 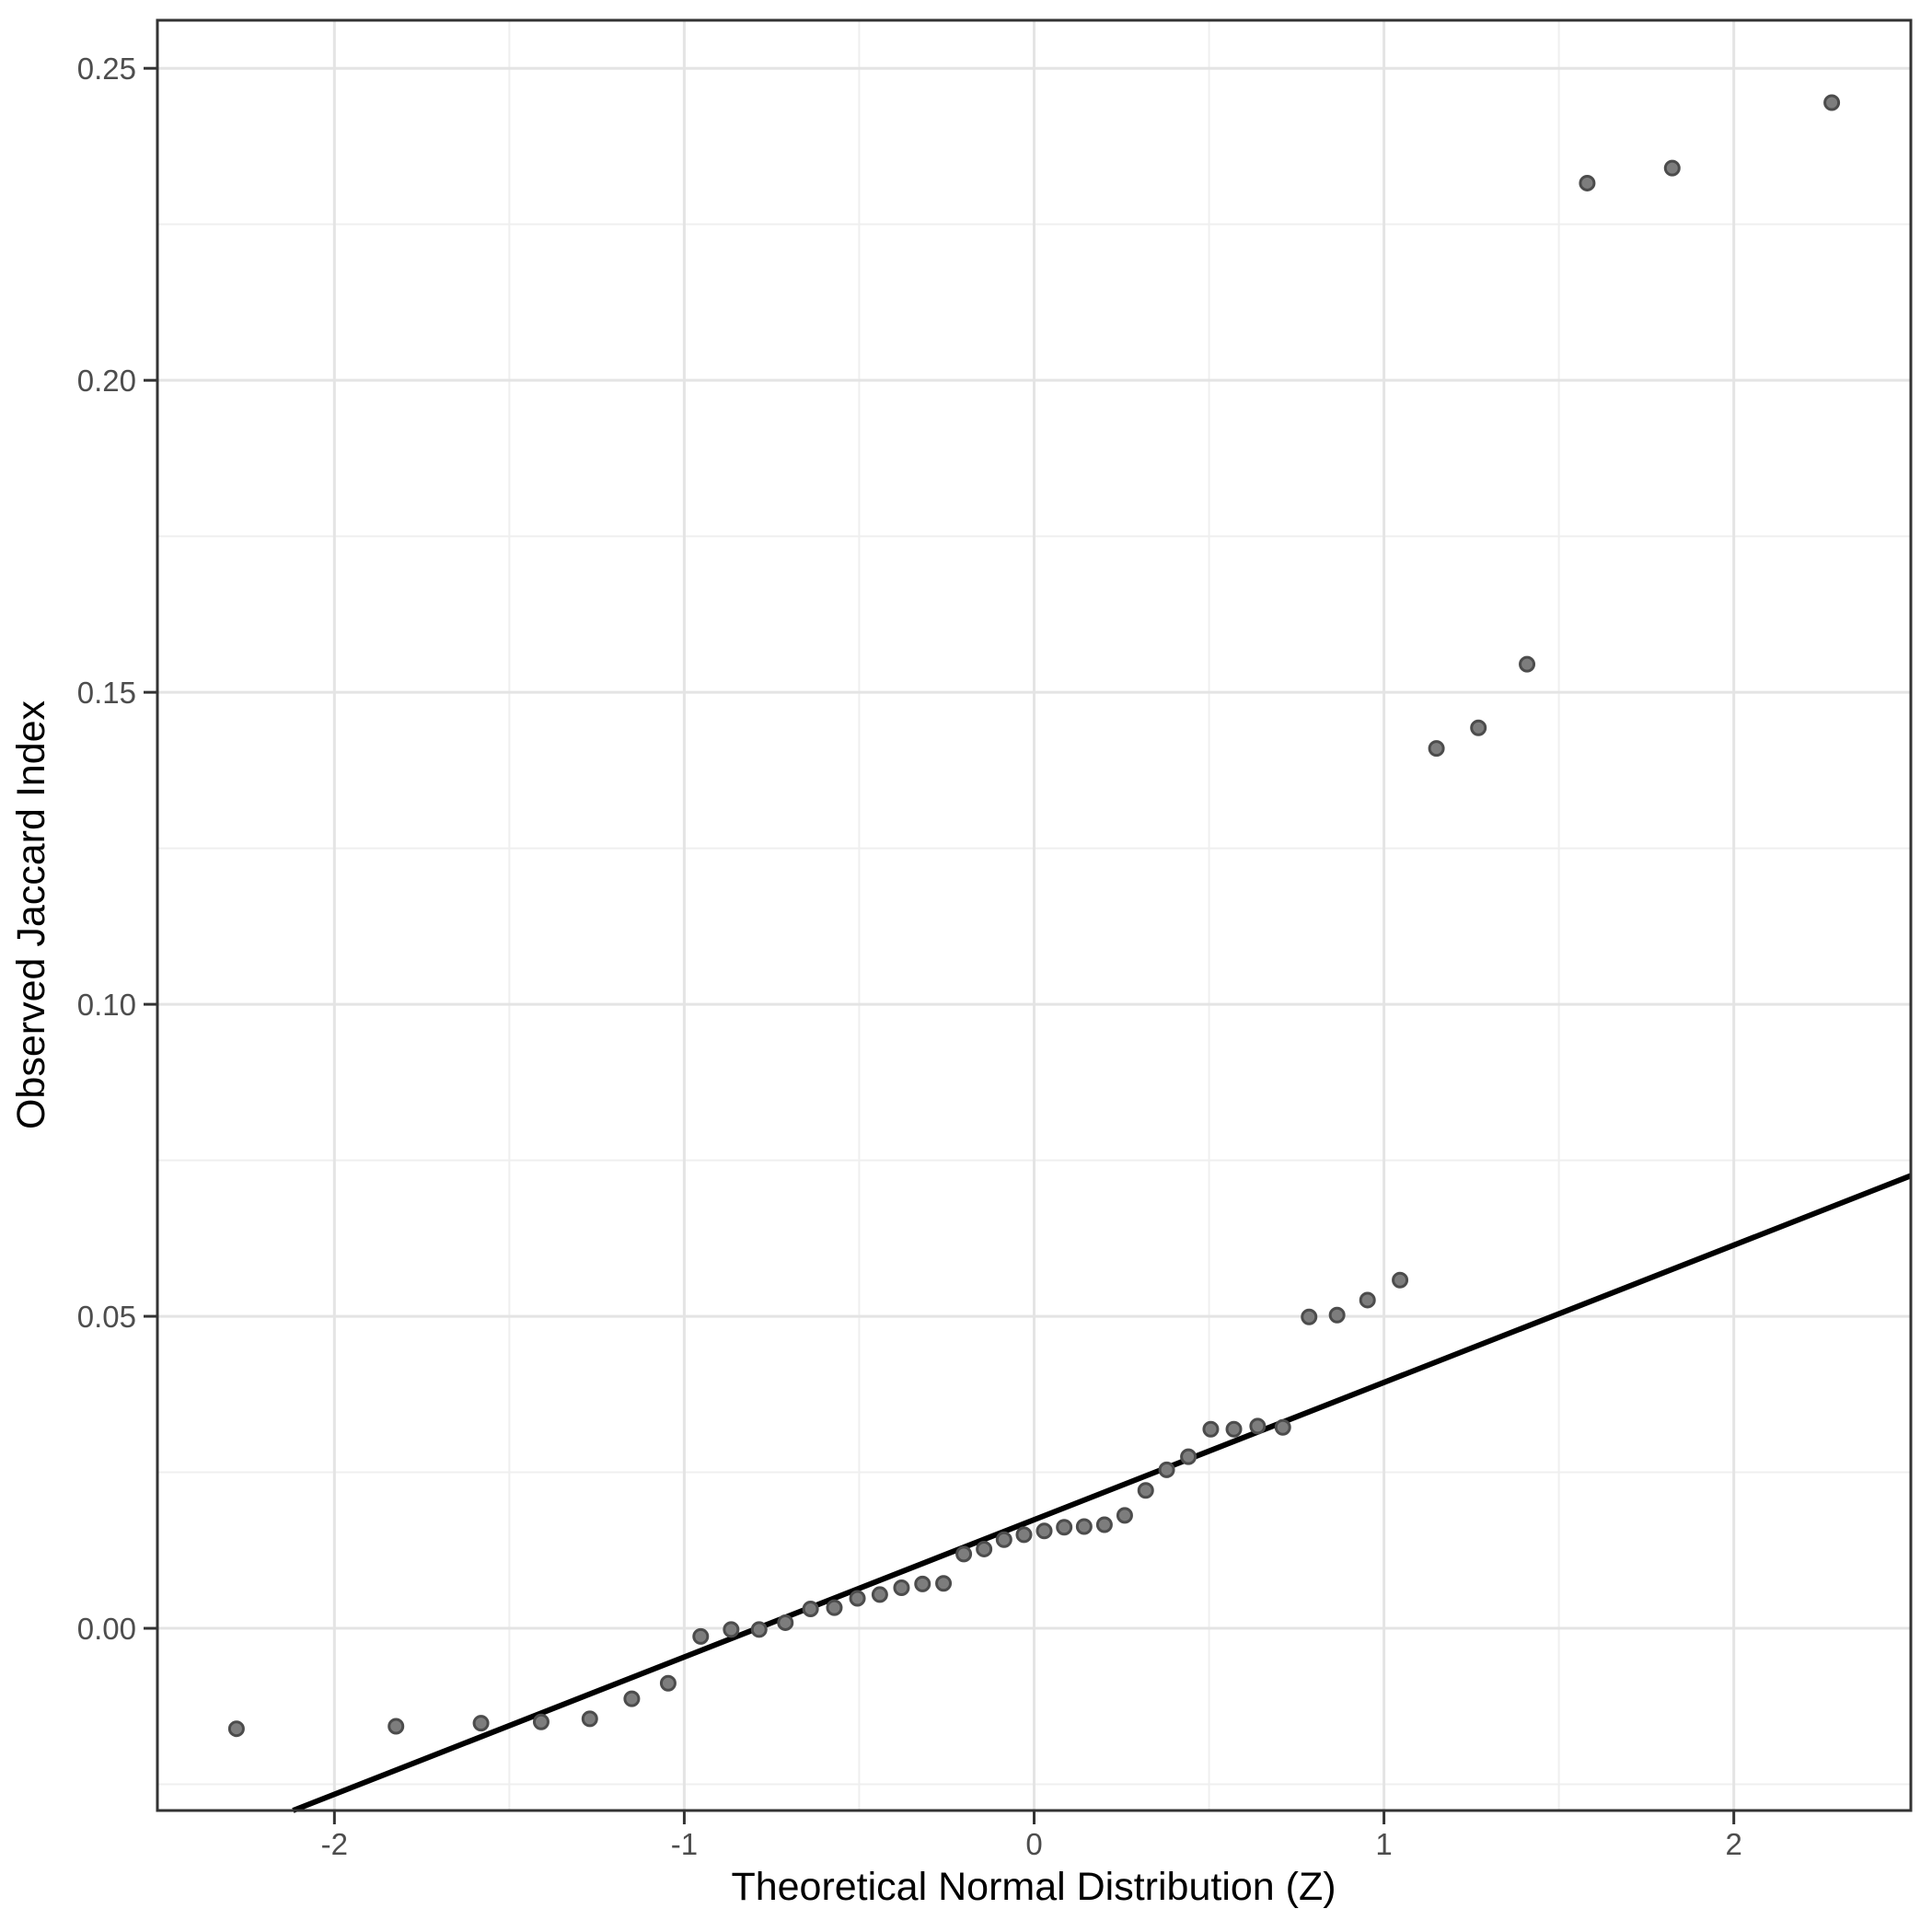 What do you see at coordinates (685, 1844) in the screenshot?
I see `x-tick-label: -1` at bounding box center [685, 1844].